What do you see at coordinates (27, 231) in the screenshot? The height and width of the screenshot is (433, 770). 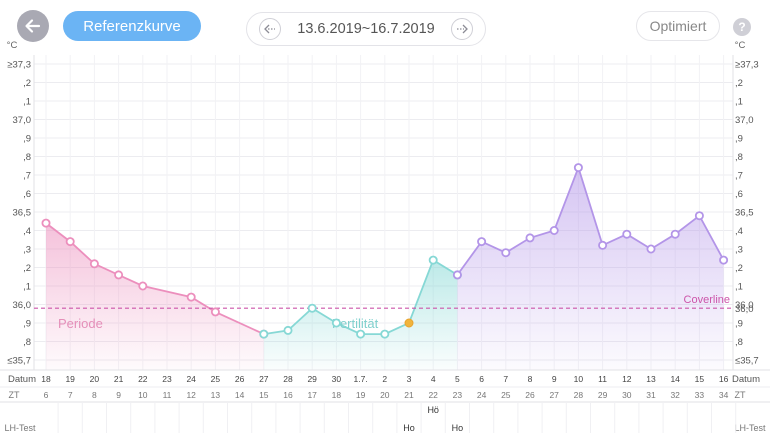 I see `y-tick-label-left: ,4` at bounding box center [27, 231].